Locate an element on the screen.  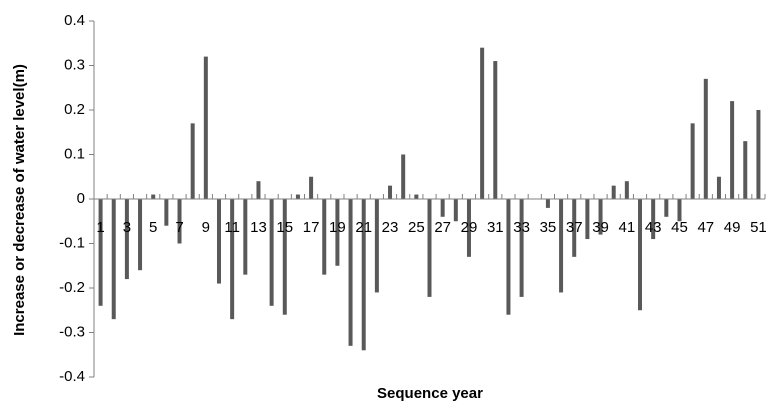
x-tick-label: 43 is located at coordinates (653, 227).